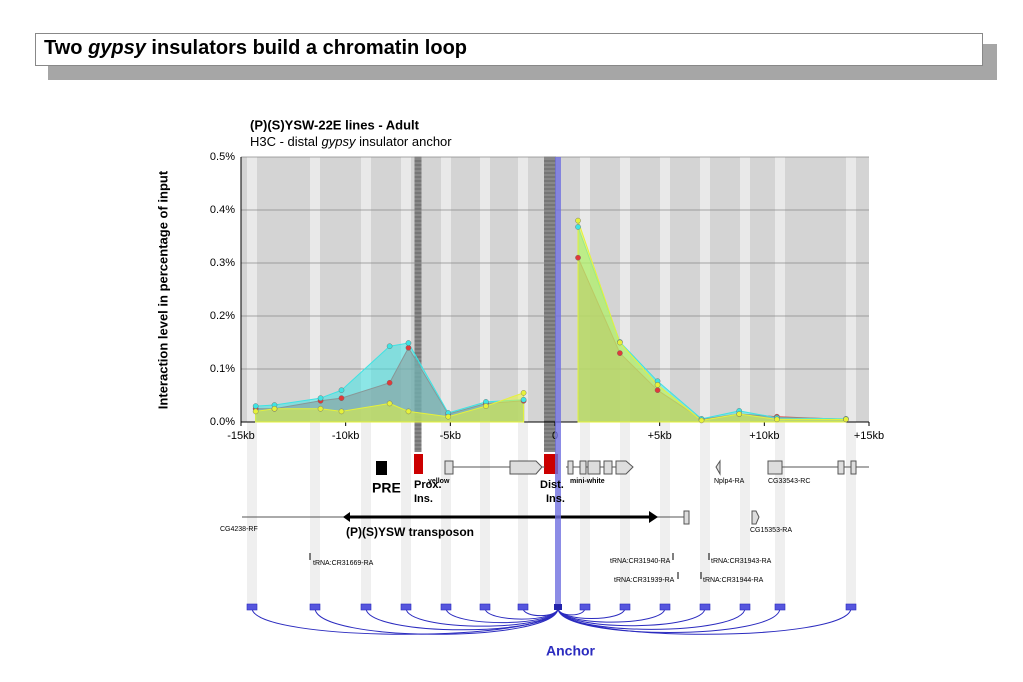  What do you see at coordinates (386, 488) in the screenshot?
I see `track-label: PRE` at bounding box center [386, 488].